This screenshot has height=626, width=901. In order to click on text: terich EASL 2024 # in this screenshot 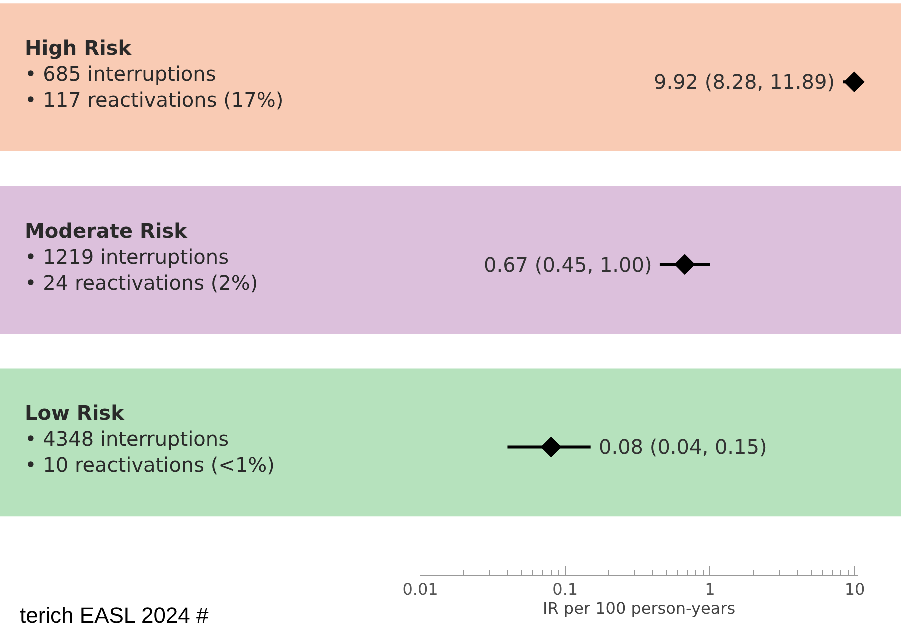, I will do `click(115, 614)`.